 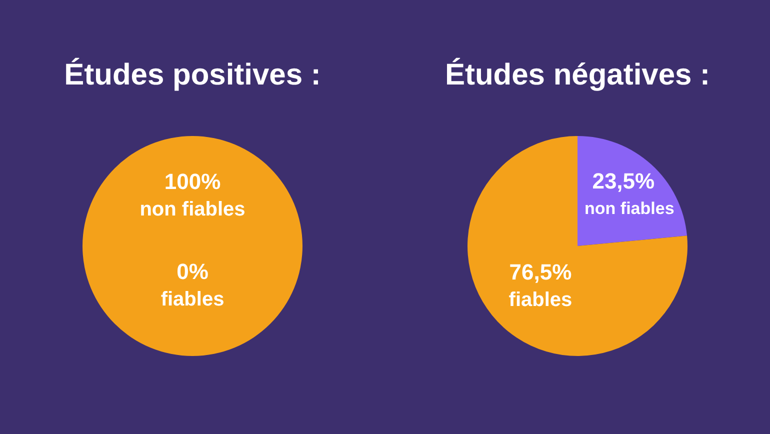 What do you see at coordinates (192, 299) in the screenshot?
I see `category-label: fiables` at bounding box center [192, 299].